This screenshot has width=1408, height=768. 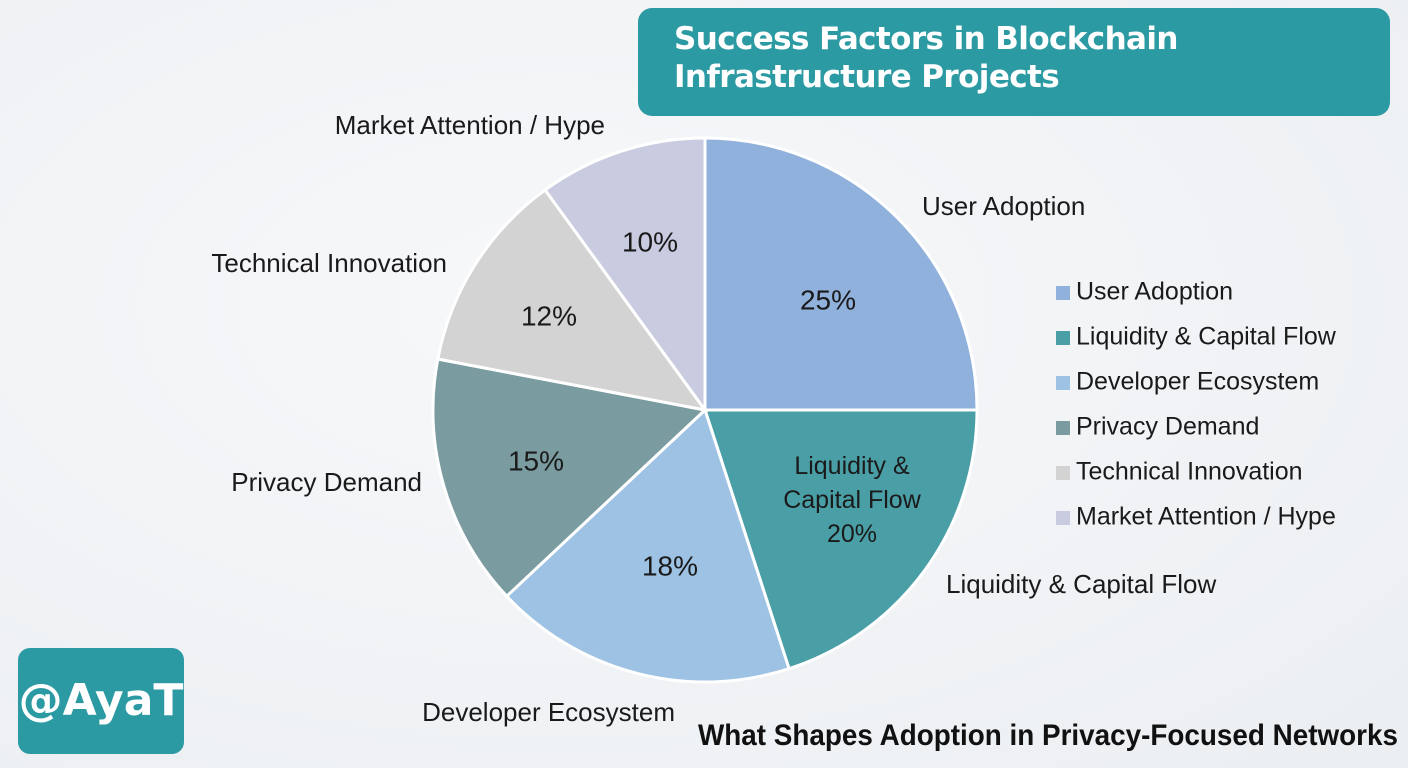 I want to click on slice-label: Developer Ecosystem, so click(x=548, y=712).